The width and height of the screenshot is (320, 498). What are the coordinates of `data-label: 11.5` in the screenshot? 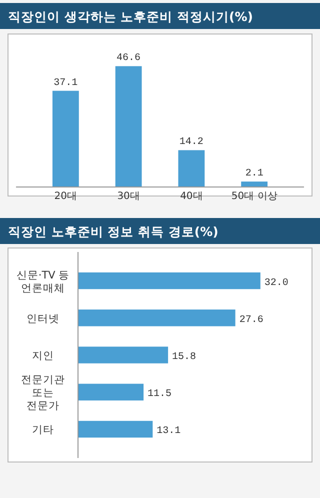 It's located at (160, 394).